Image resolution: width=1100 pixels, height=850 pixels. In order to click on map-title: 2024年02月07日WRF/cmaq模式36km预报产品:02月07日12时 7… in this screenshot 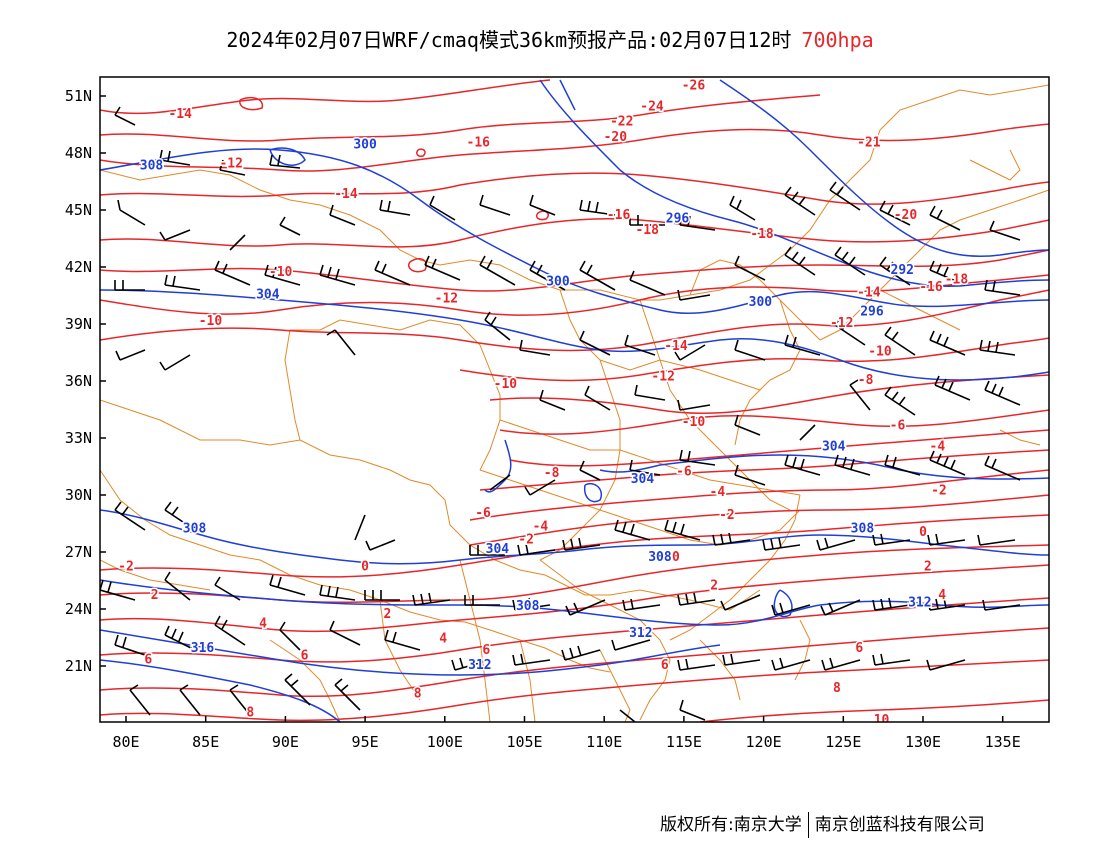, I will do `click(550, 38)`.